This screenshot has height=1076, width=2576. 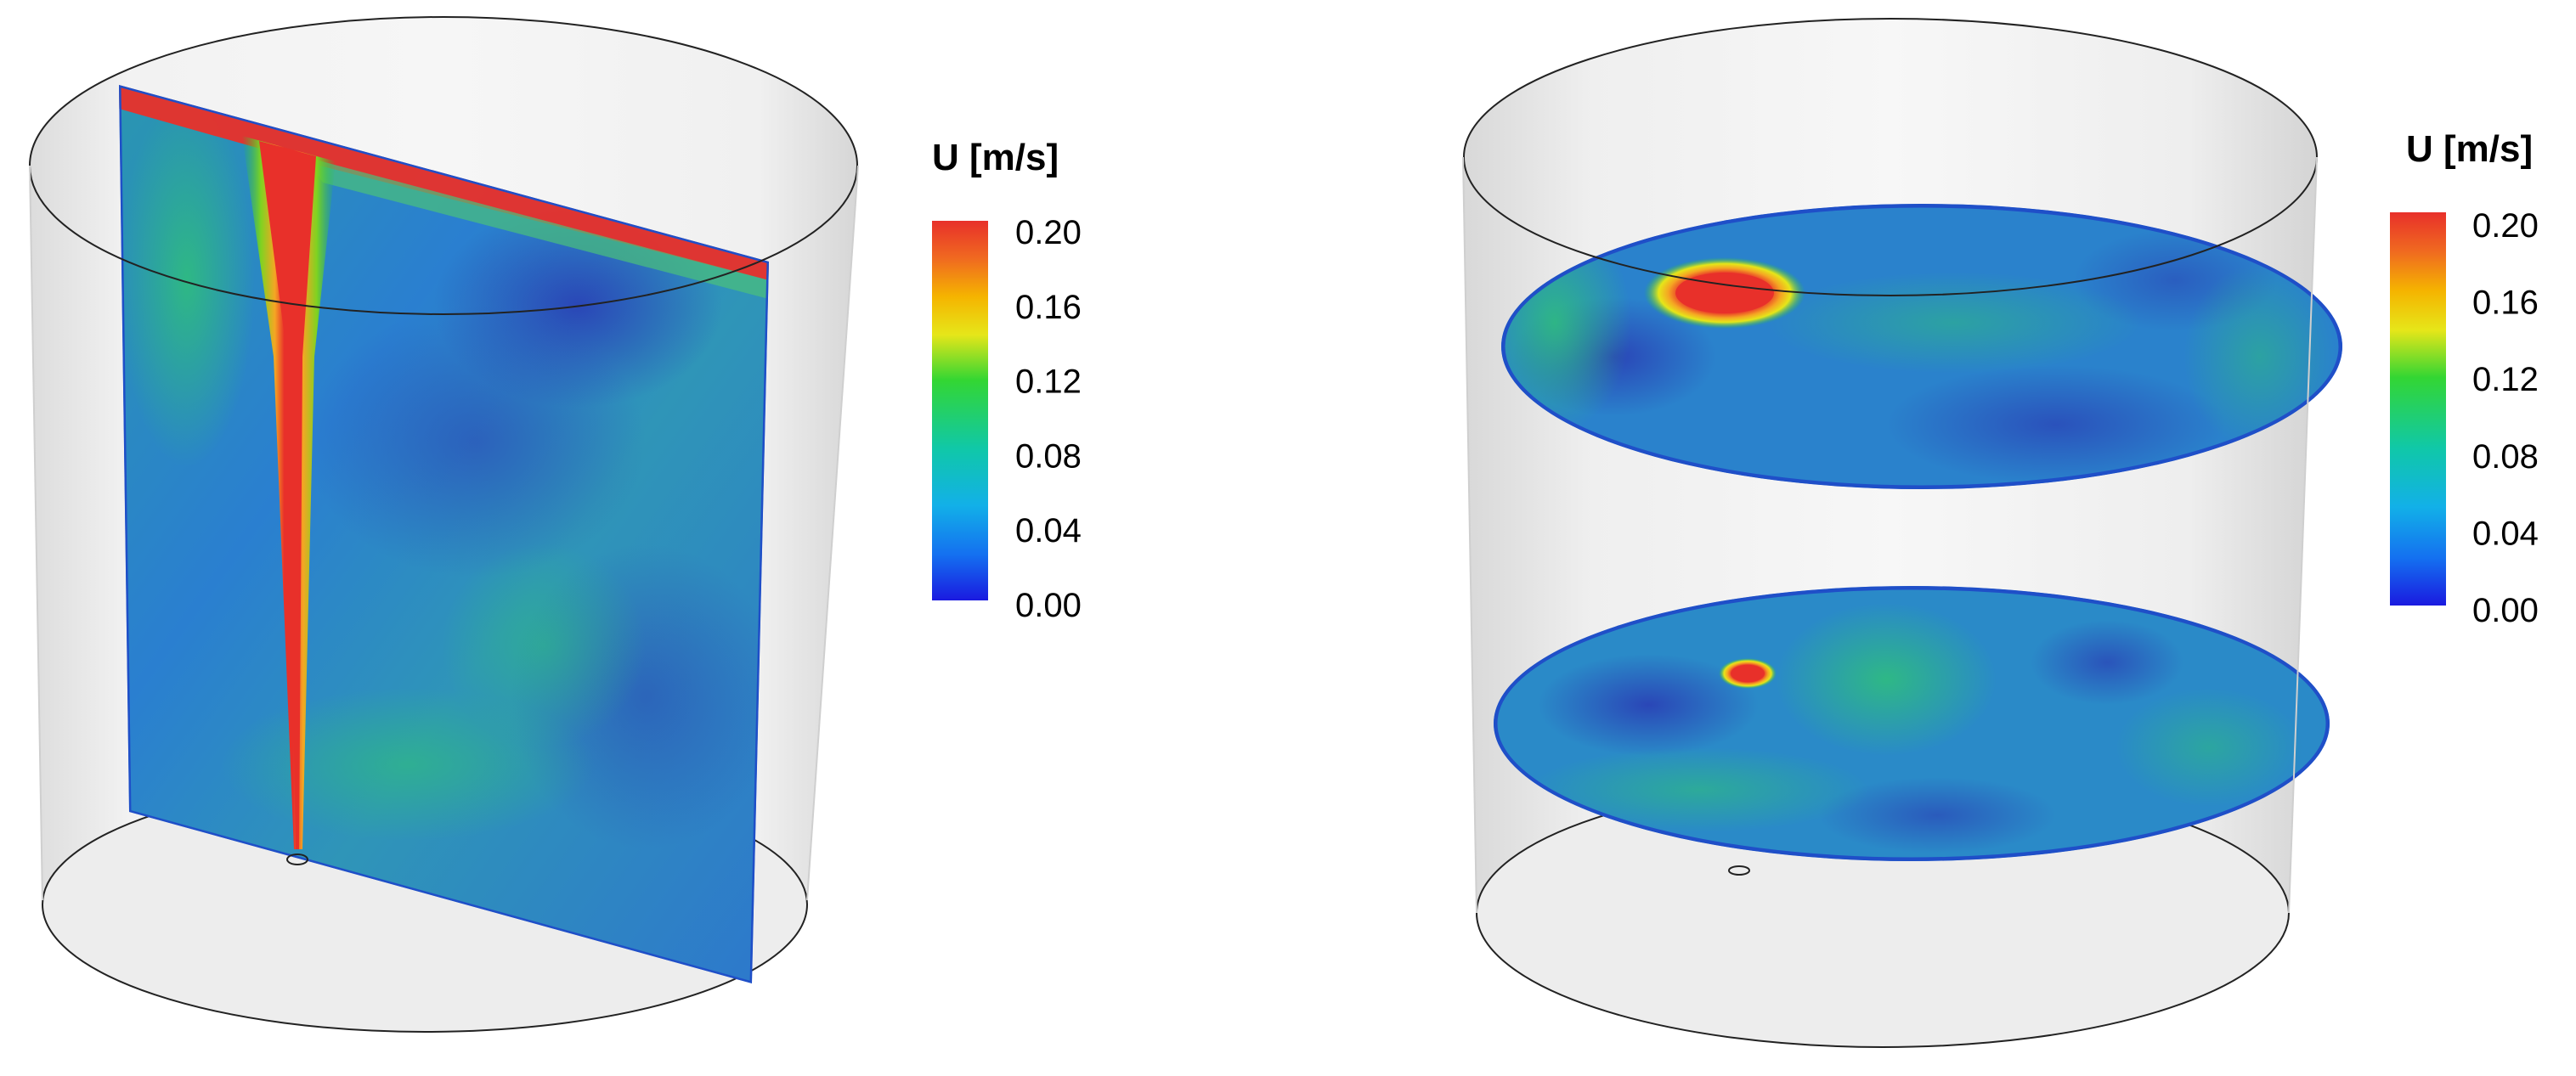 I want to click on lower-horizontal-slice, so click(x=1912, y=723).